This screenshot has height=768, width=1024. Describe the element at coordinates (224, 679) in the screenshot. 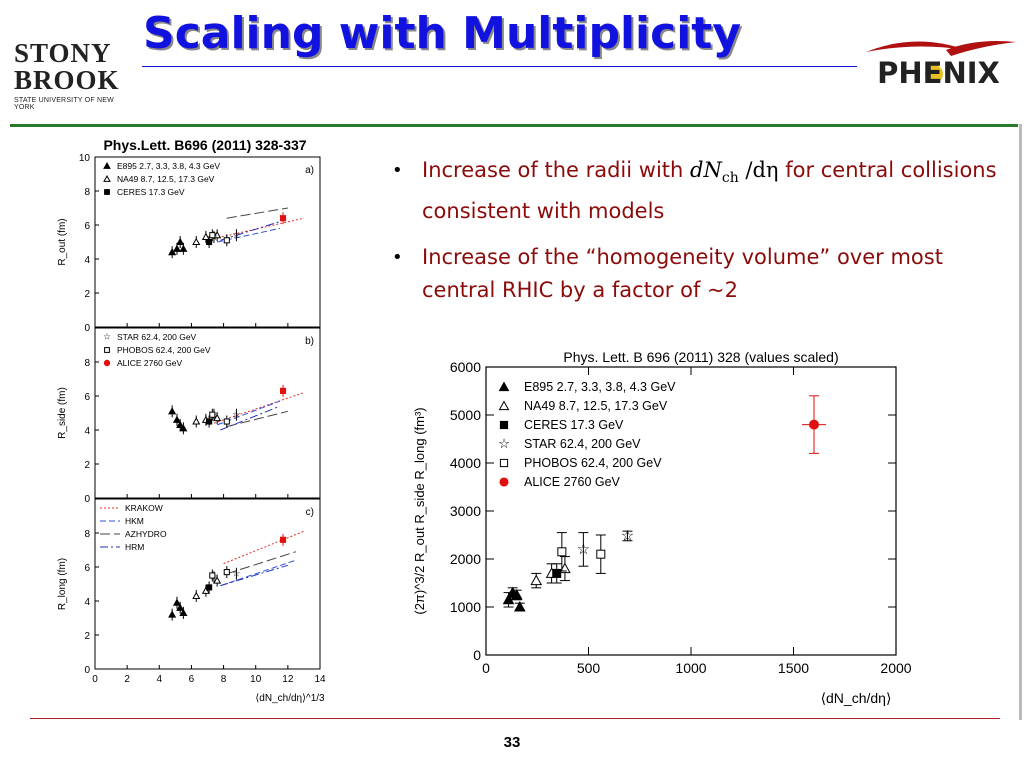

I see `x-tick-label: 8` at that location.